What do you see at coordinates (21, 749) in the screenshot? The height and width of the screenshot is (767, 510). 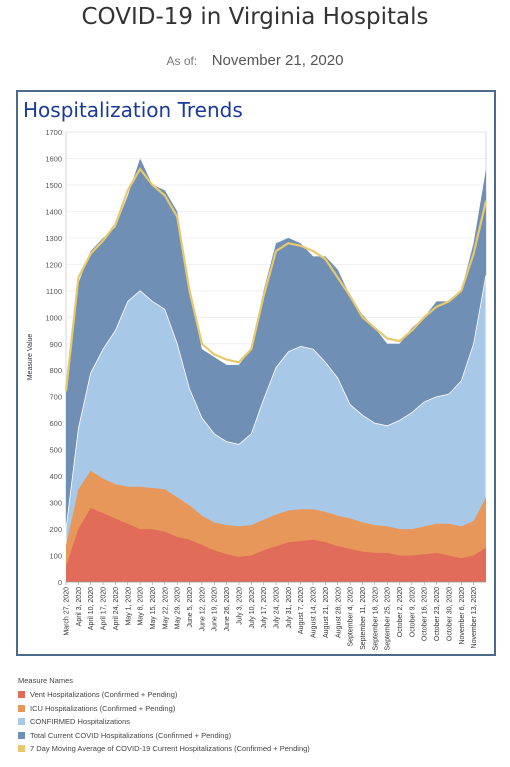 I see `legend-swatch-moving-average` at bounding box center [21, 749].